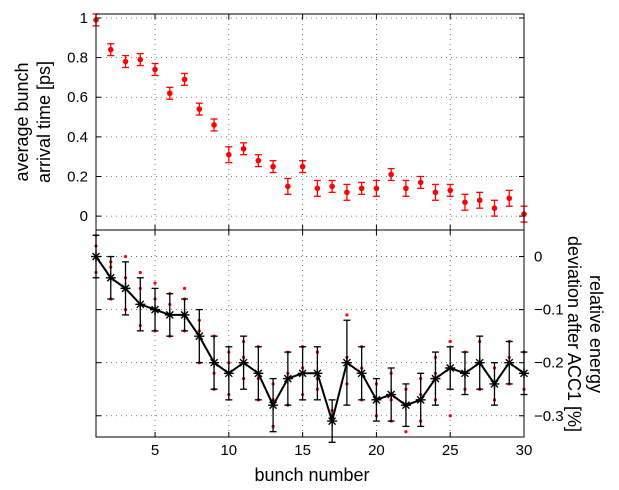 This screenshot has width=619, height=490. What do you see at coordinates (549, 416) in the screenshot?
I see `bottom-ytick-label: −0.3` at bounding box center [549, 416].